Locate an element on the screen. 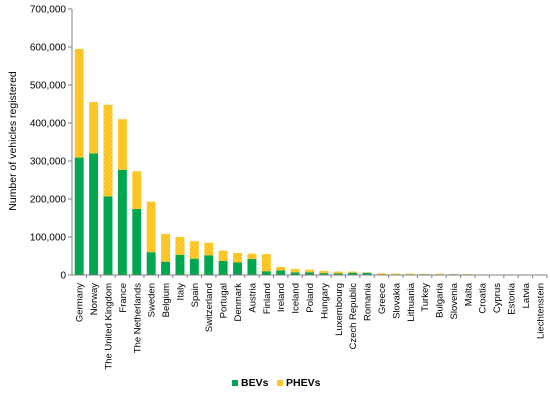 The height and width of the screenshot is (400, 550). bar-bevs-denmark is located at coordinates (237, 268).